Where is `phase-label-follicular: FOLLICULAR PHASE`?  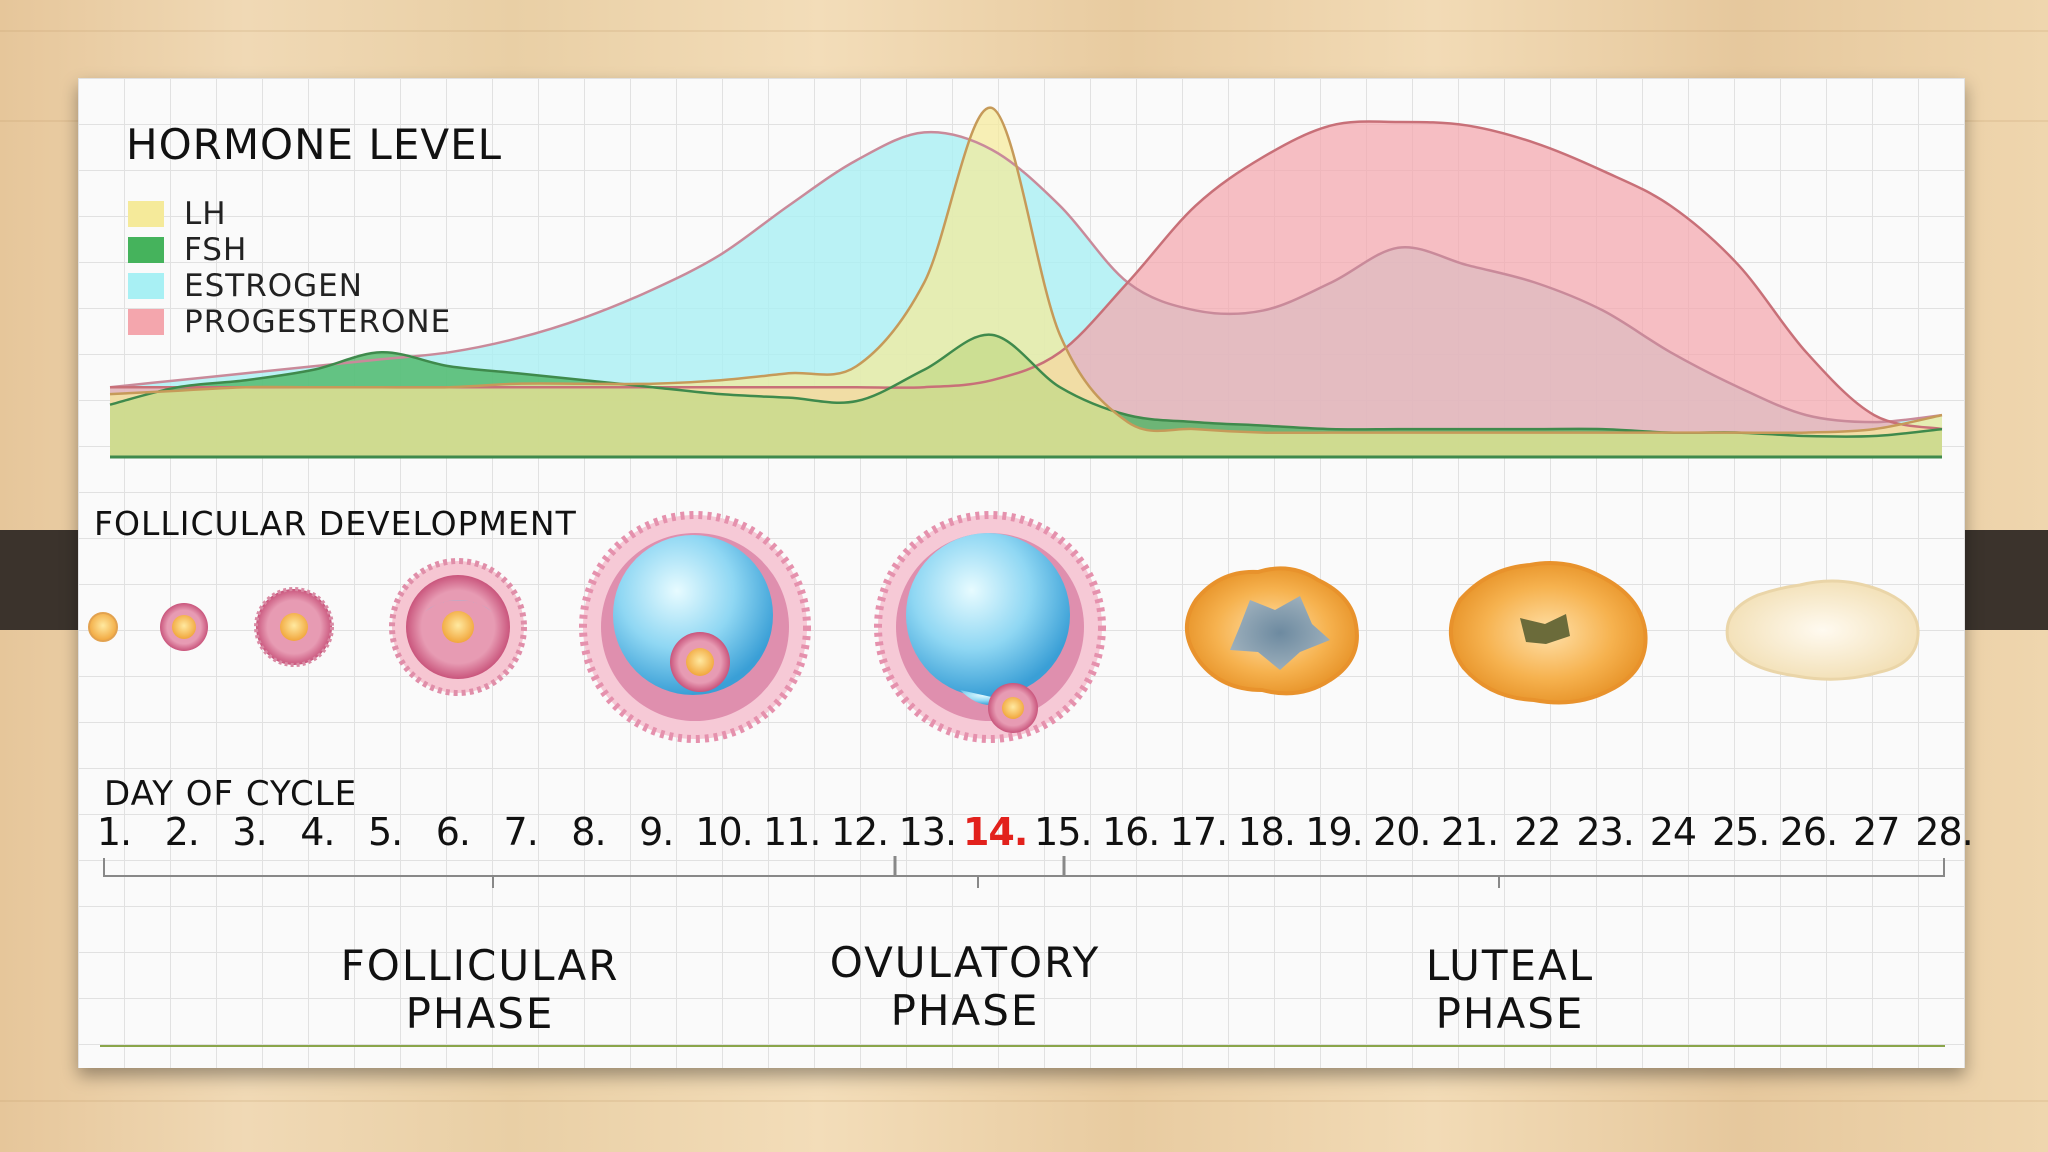
phase-label-follicular: FOLLICULAR PHASE is located at coordinates (480, 990).